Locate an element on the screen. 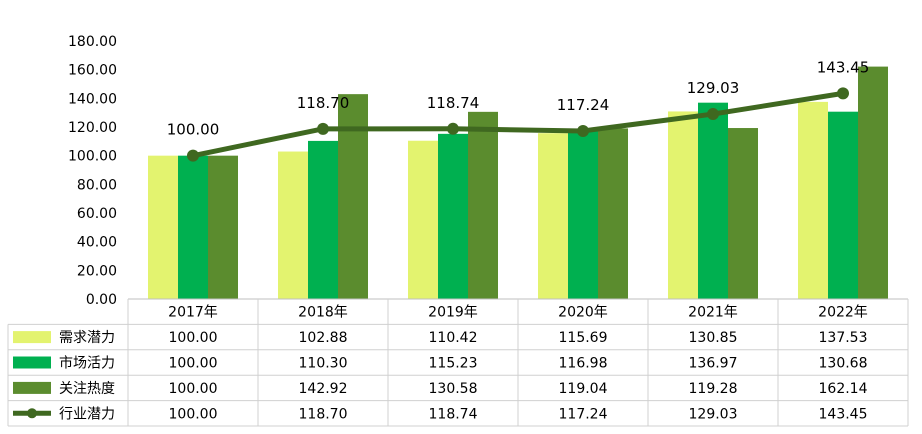 The width and height of the screenshot is (922, 434). category-label: 2021年 is located at coordinates (713, 313).